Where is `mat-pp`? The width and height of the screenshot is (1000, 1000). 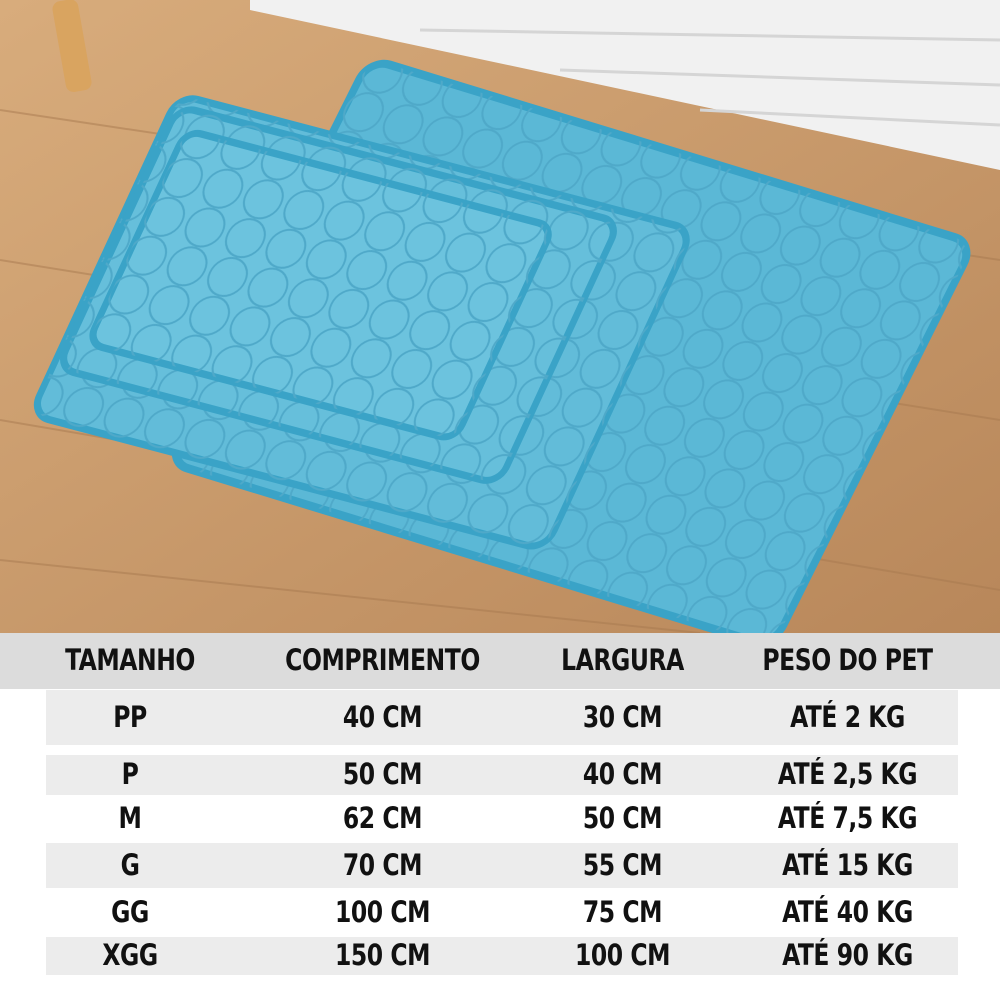 mat-pp is located at coordinates (320, 285).